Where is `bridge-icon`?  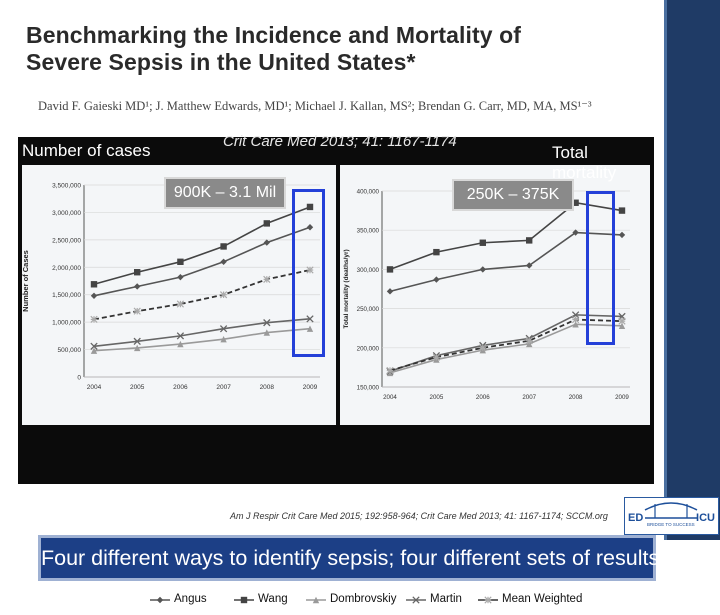
bridge-icon is located at coordinates (671, 510).